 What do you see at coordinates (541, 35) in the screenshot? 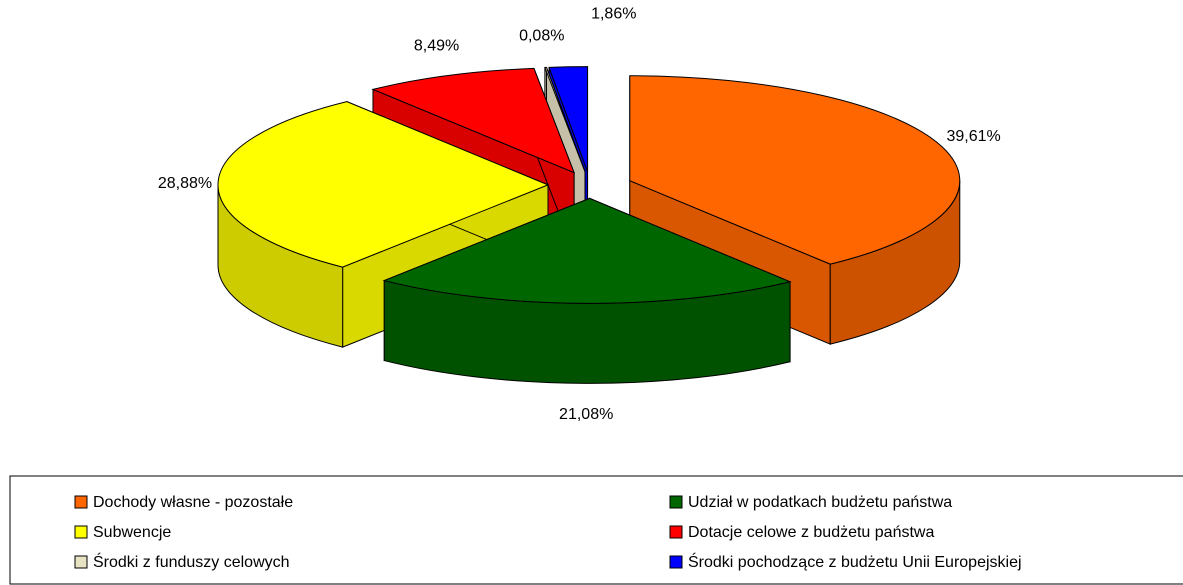
I see `data-label: 0,08%` at bounding box center [541, 35].